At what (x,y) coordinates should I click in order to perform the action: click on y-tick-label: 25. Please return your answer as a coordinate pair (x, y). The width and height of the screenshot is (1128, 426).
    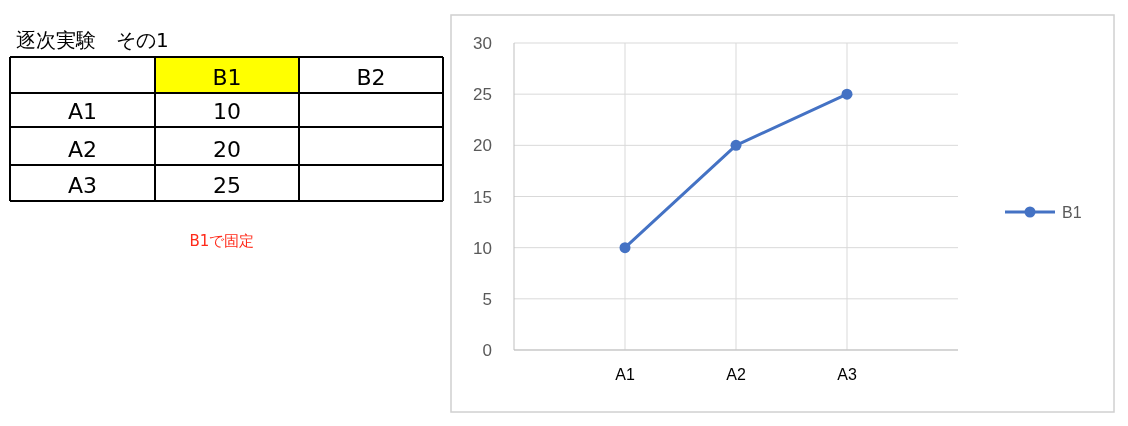
    Looking at the image, I should click on (482, 95).